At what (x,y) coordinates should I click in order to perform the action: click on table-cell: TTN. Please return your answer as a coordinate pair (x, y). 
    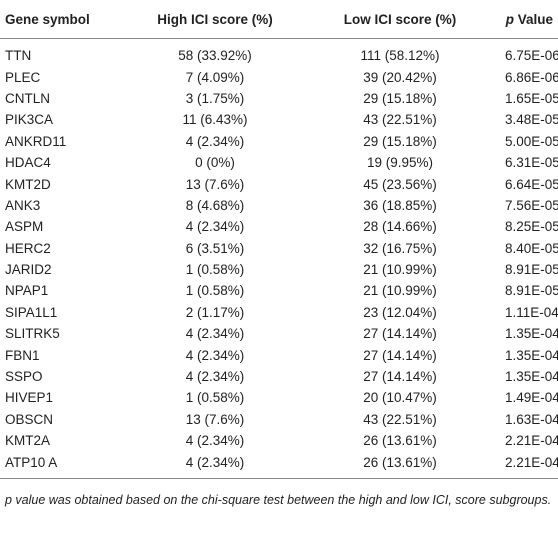
    Looking at the image, I should click on (18, 56).